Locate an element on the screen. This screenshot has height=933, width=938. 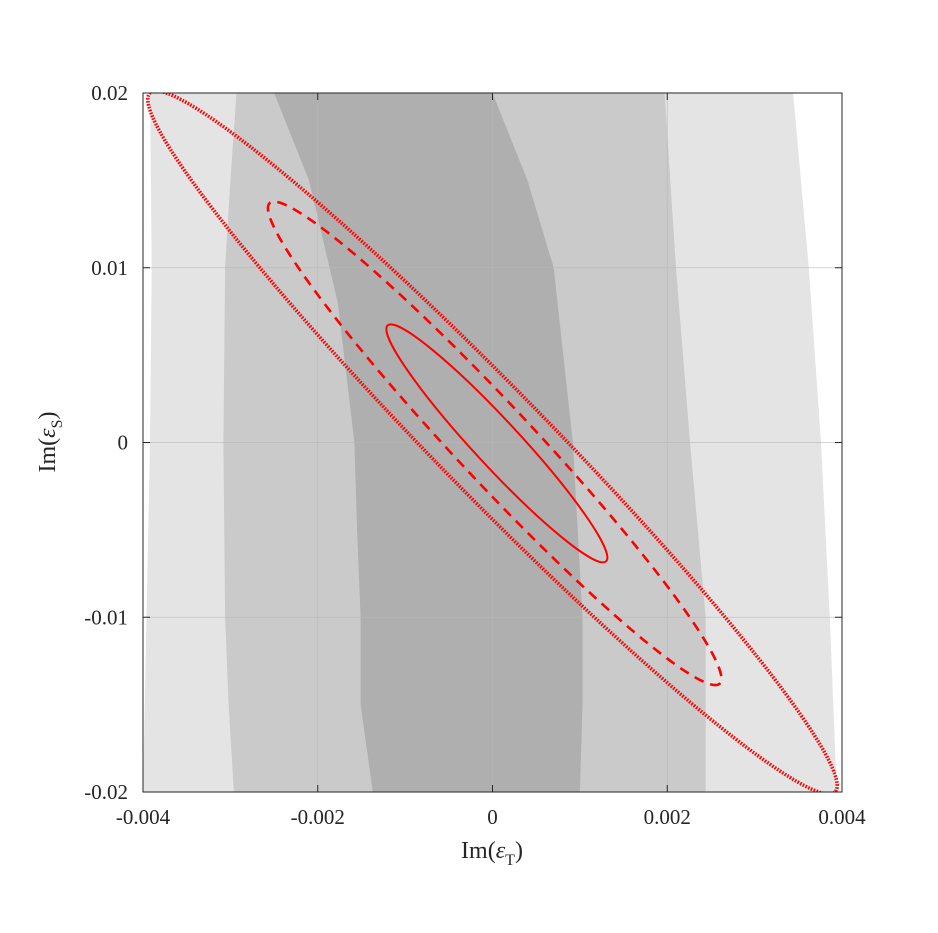
x-axis-label: Im(εT) is located at coordinates (492, 853).